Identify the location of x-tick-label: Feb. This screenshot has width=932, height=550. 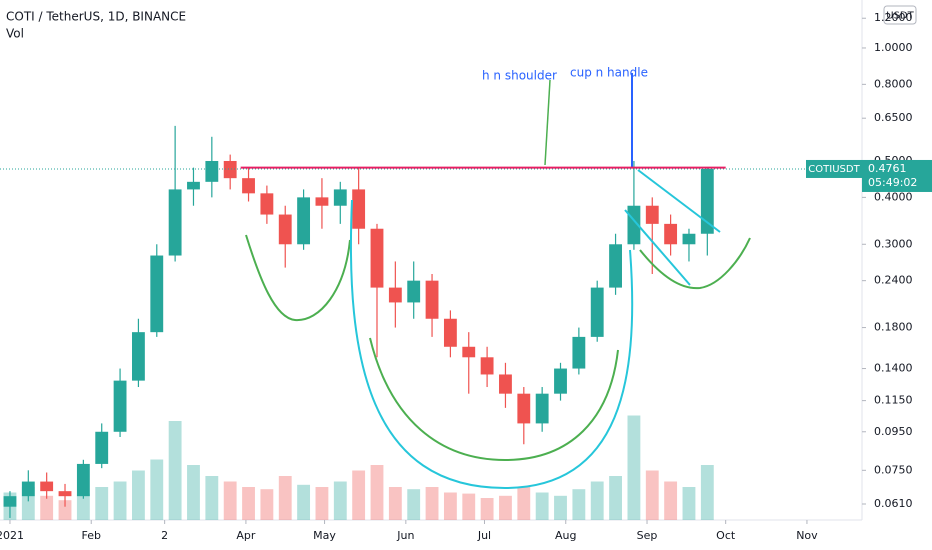
(90, 535).